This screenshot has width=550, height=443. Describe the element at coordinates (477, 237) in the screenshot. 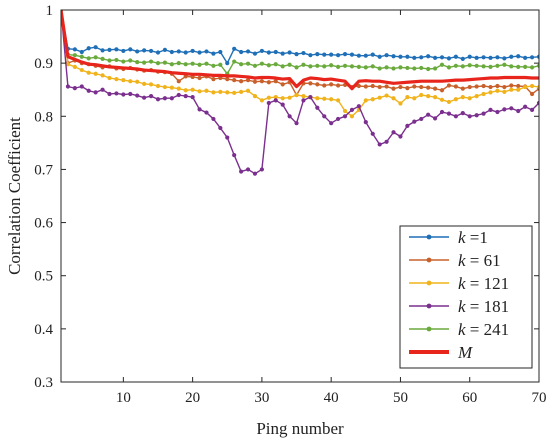

I see `legend-value: =1` at that location.